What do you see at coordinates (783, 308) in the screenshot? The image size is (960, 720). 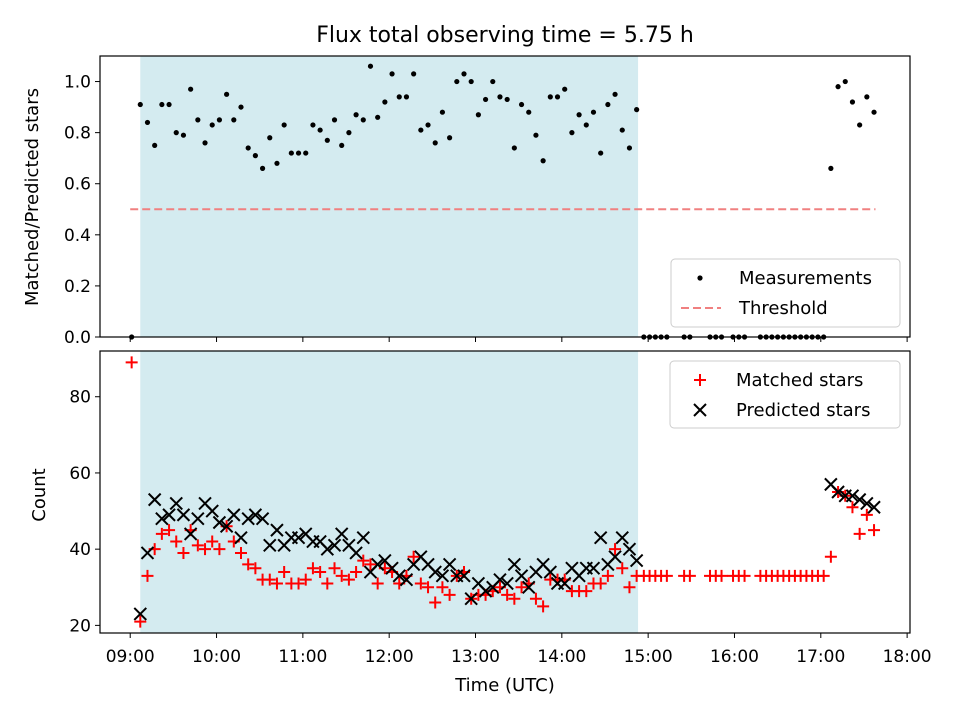 I see `legend-threshold: Threshold` at bounding box center [783, 308].